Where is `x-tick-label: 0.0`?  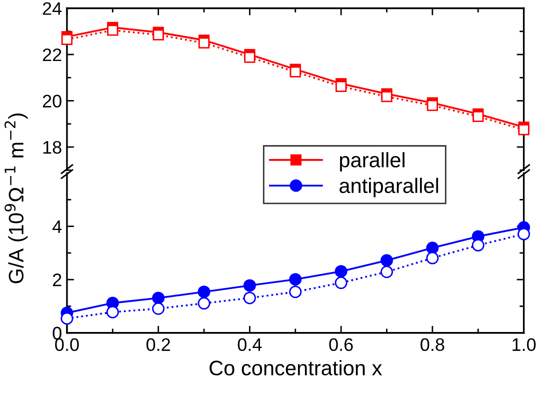 x-tick-label: 0.0 is located at coordinates (67, 344).